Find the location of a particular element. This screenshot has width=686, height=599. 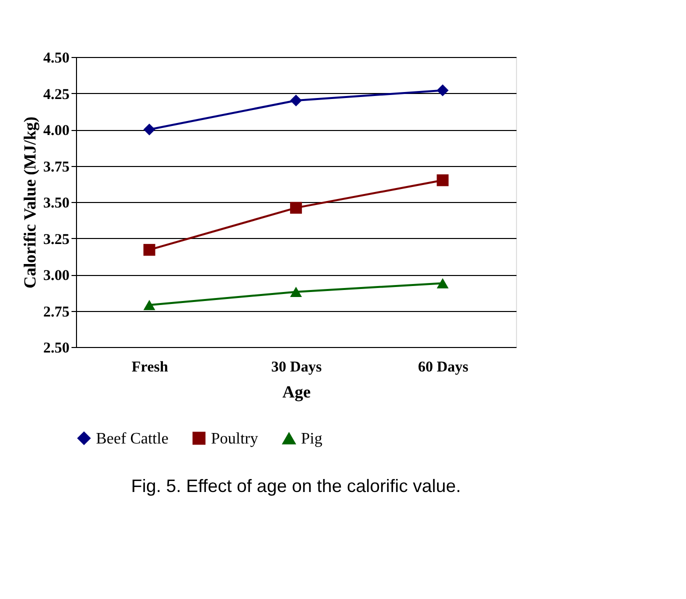

y-tick-label: 3.25 is located at coordinates (56, 240).